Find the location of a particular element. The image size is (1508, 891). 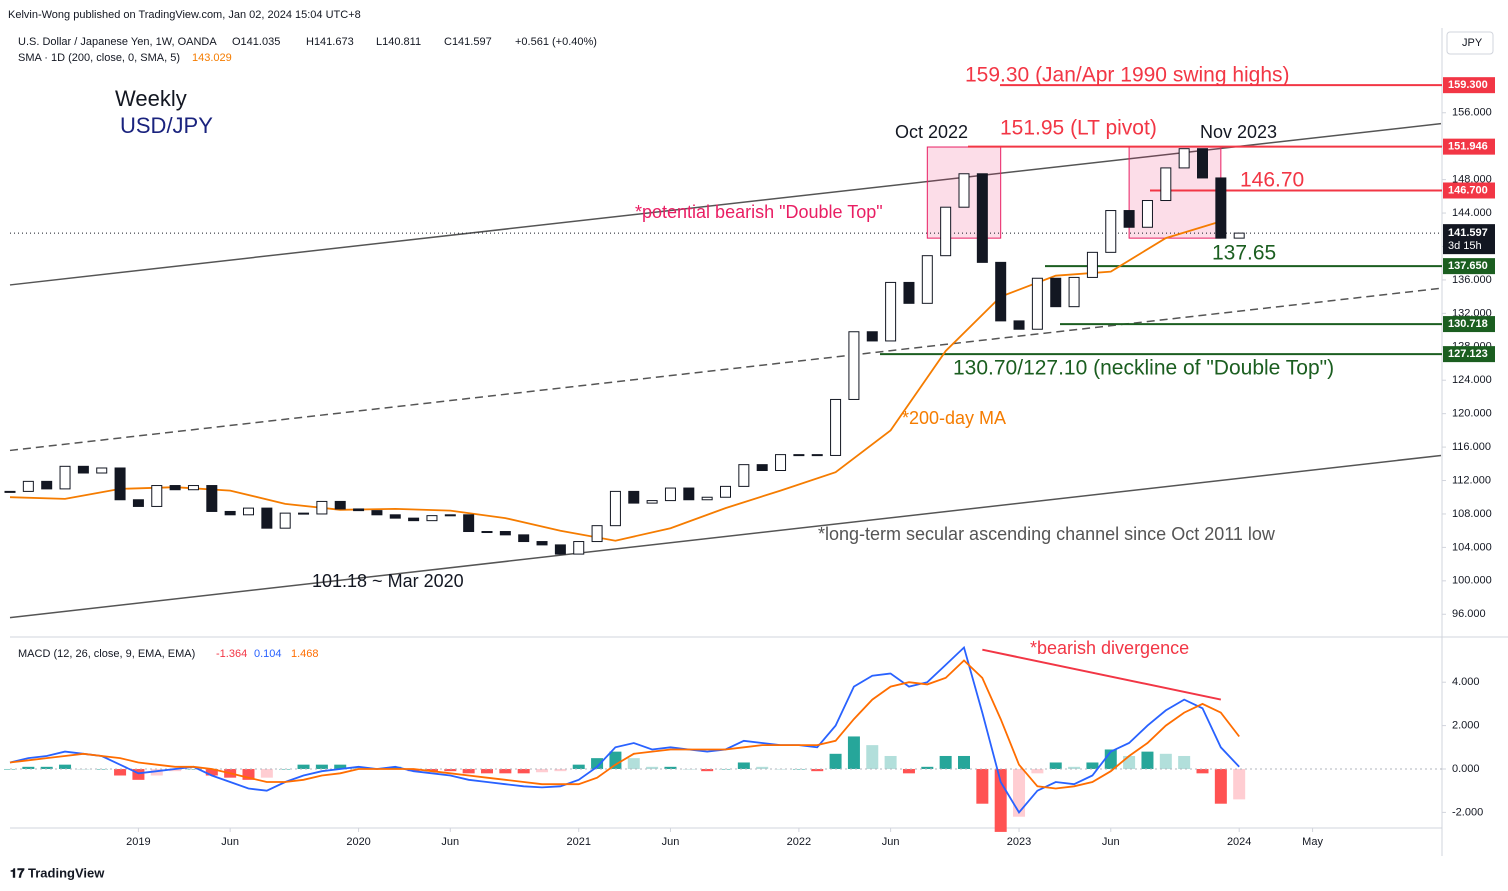

macd-hist-value: -1.364 is located at coordinates (231, 654).